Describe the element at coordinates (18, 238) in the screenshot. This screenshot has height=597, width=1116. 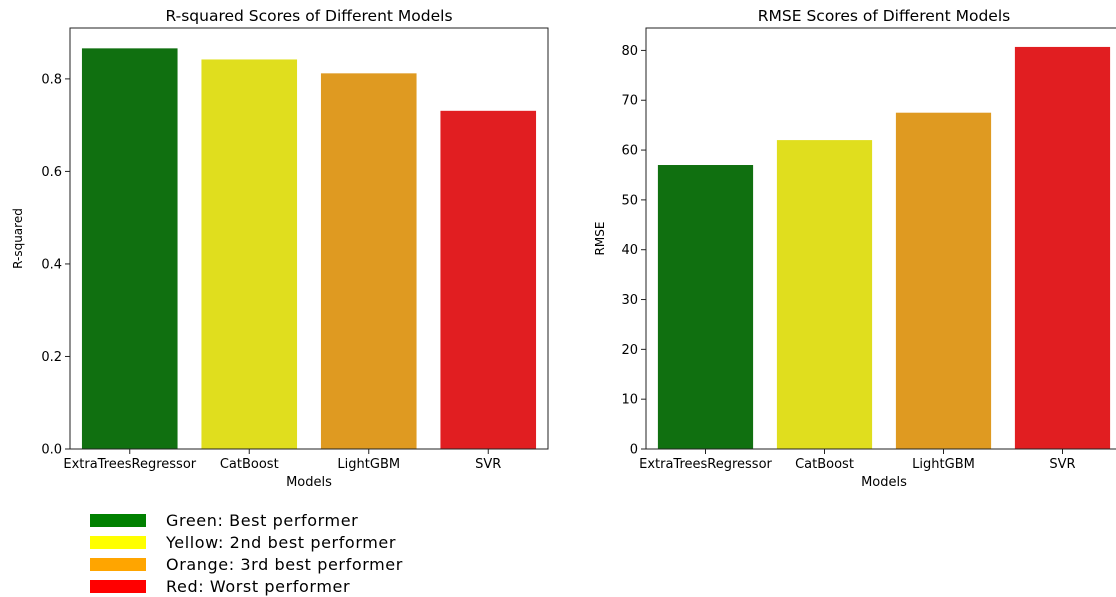
I see `y-axis-label: R-squared` at that location.